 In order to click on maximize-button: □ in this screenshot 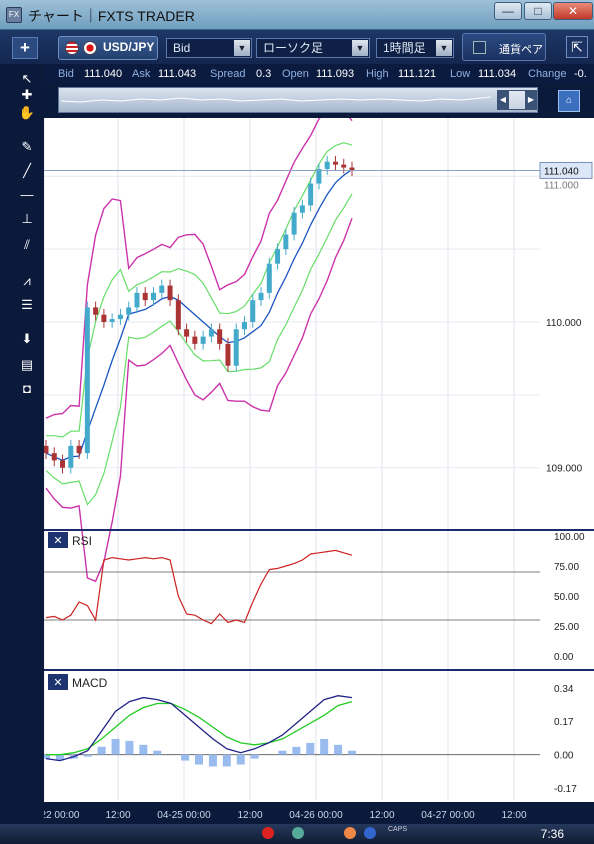, I will do `click(538, 11)`.